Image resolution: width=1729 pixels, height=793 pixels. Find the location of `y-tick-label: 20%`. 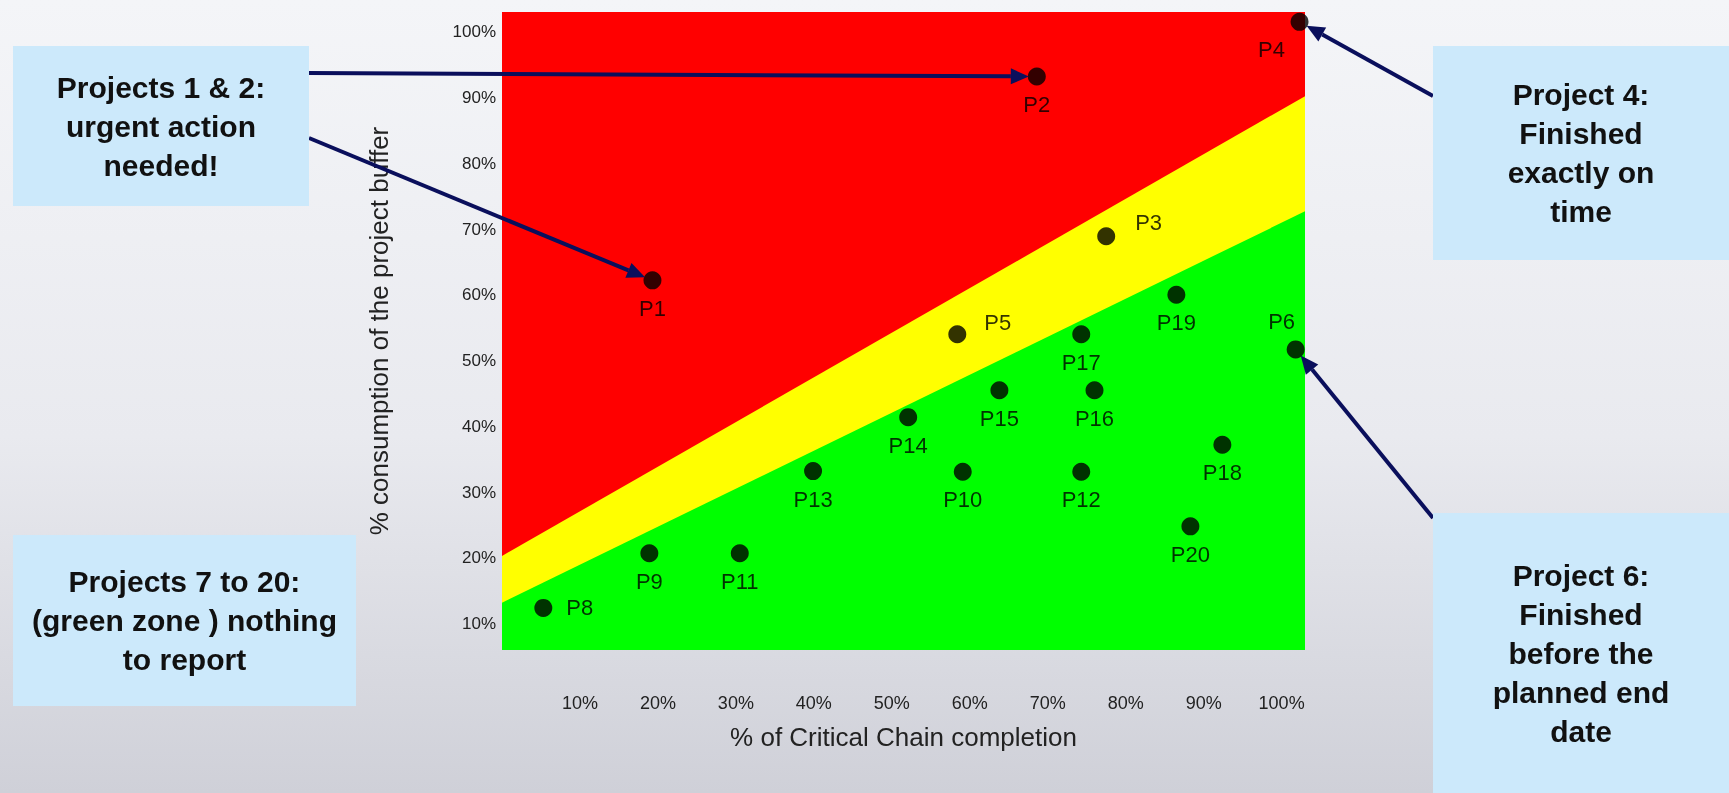

y-tick-label: 20% is located at coordinates (478, 558).